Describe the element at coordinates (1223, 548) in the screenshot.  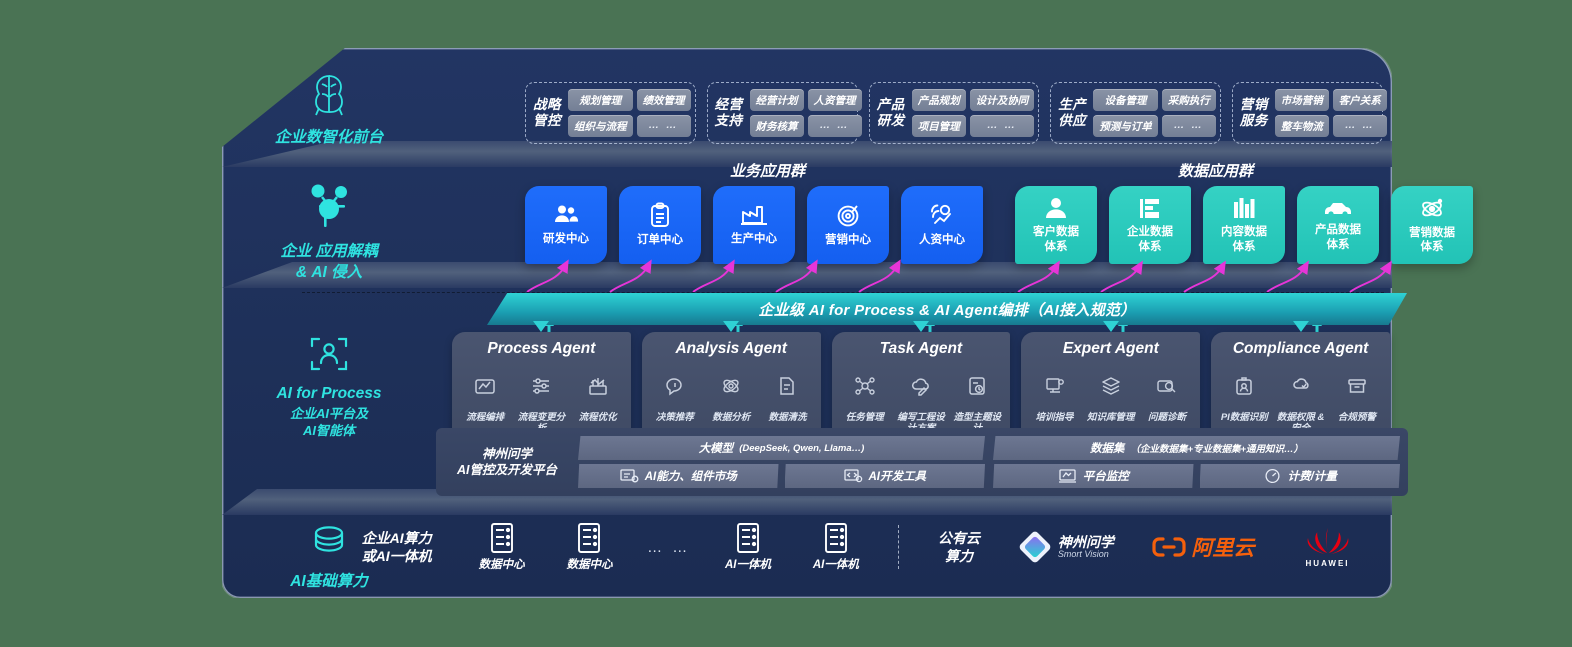
I see `vendor-name: 阿里云` at that location.